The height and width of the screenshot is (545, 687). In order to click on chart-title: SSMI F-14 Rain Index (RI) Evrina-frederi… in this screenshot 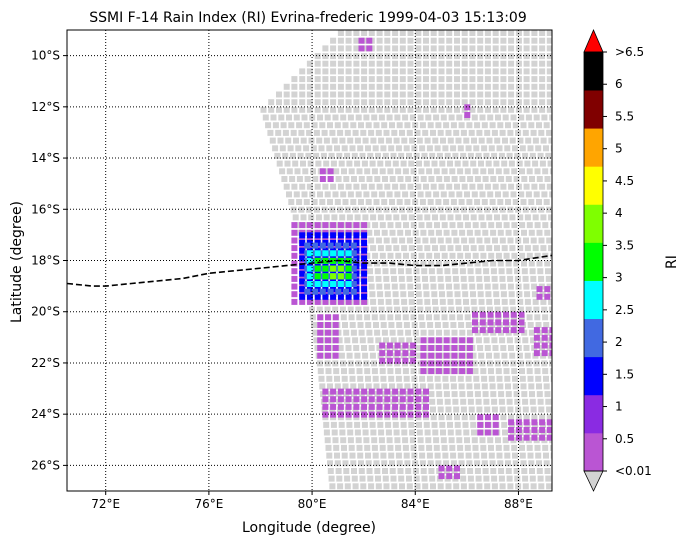, I will do `click(308, 18)`.